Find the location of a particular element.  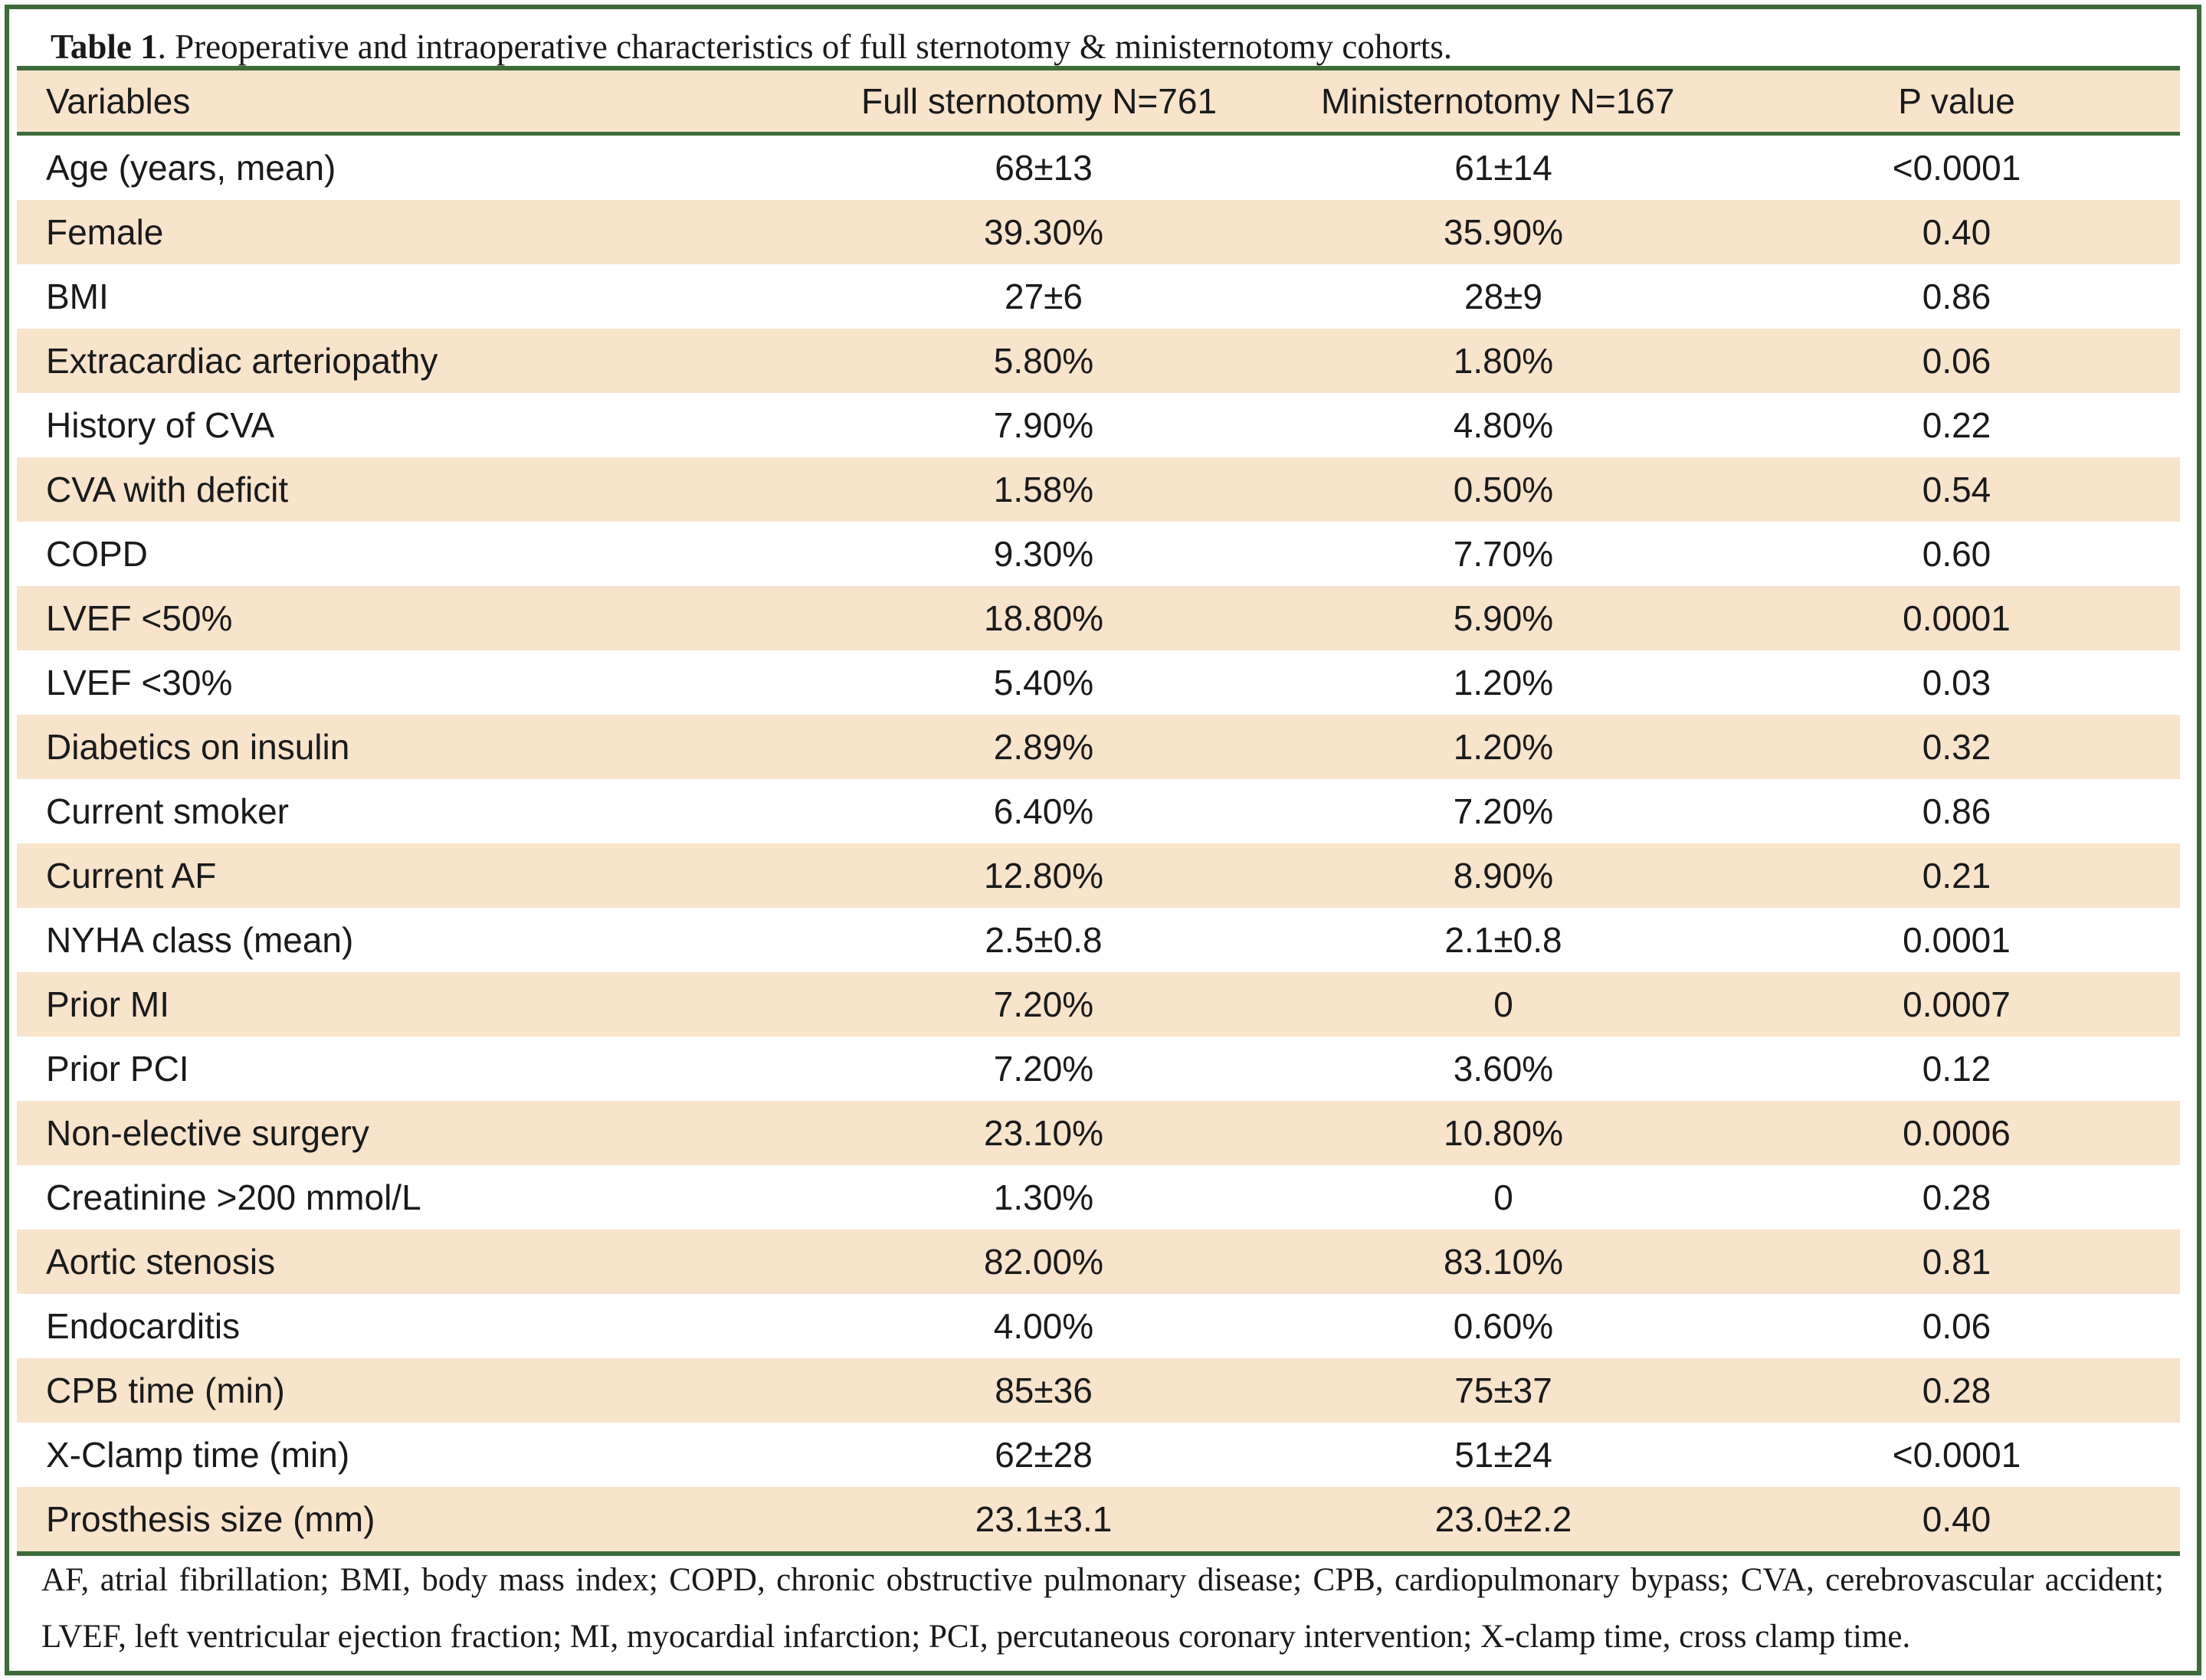

table-row: LVEF <30% 5.40% 1.20% 0.03 is located at coordinates (1098, 682).